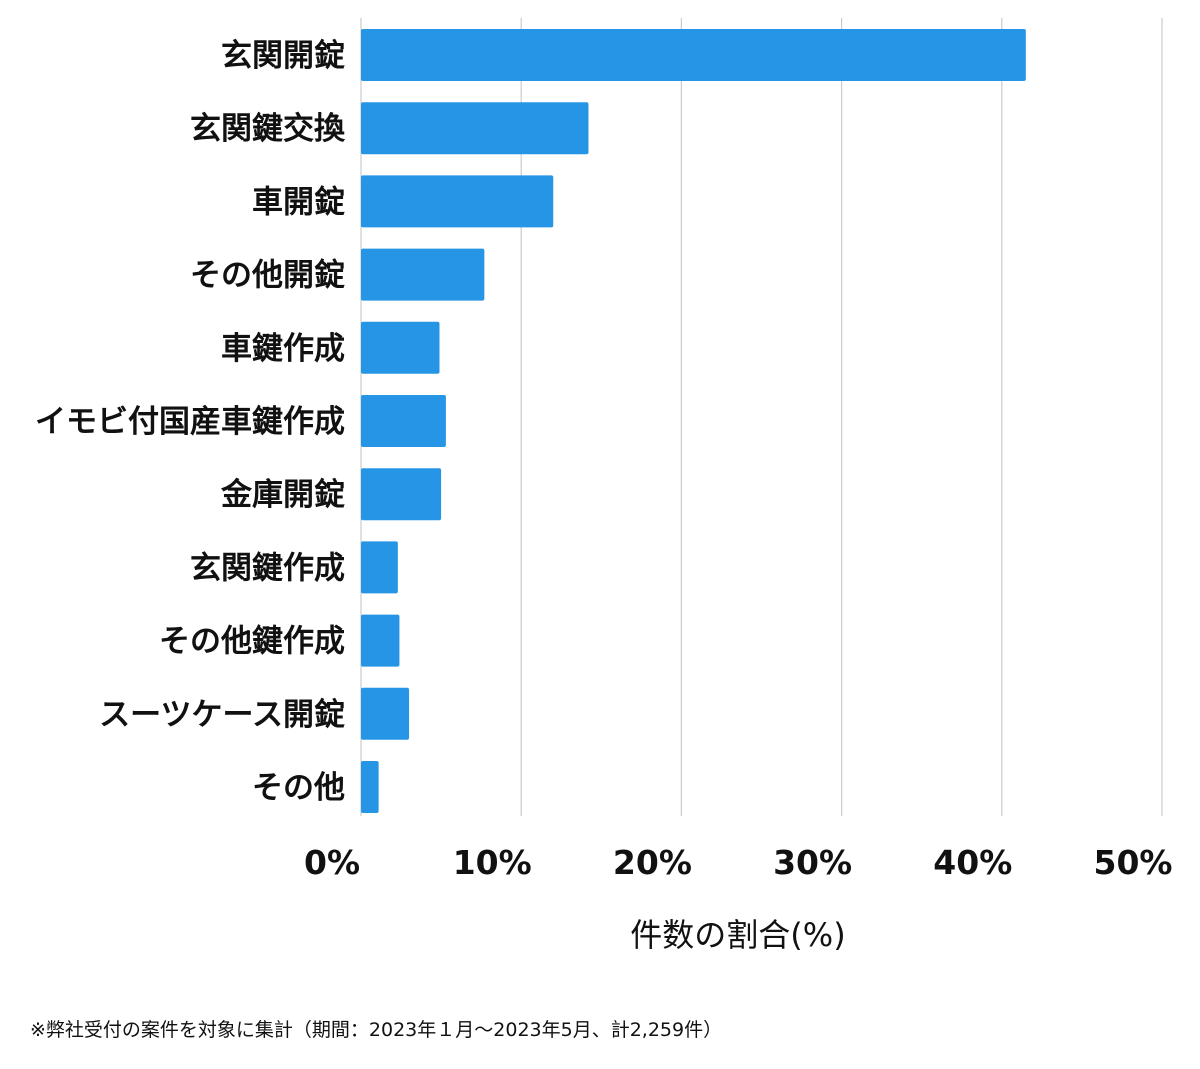  Describe the element at coordinates (283, 349) in the screenshot. I see `category-label: 車鍵作成` at that location.